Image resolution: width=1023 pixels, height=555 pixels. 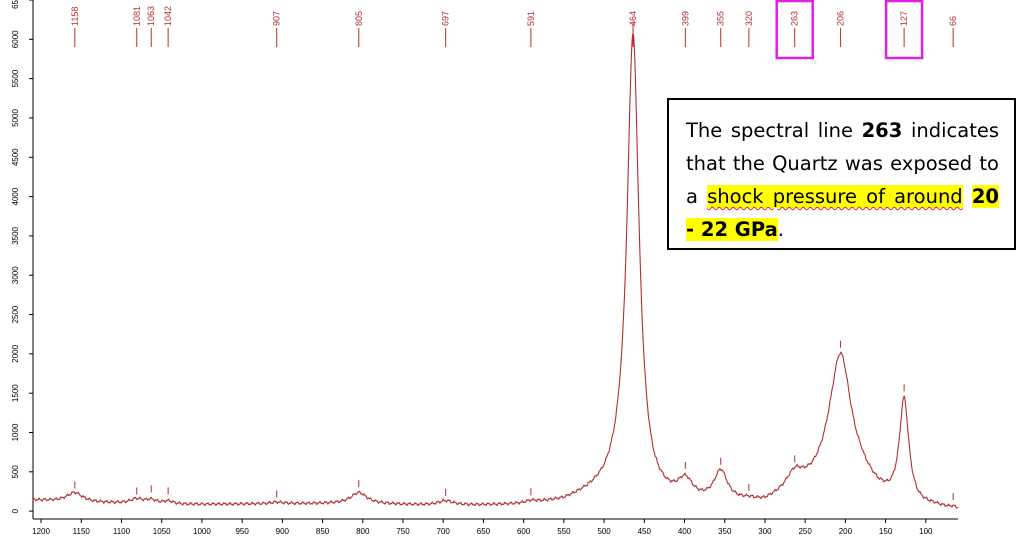 What do you see at coordinates (15, 432) in the screenshot?
I see `y-tick-label: 1000` at bounding box center [15, 432].